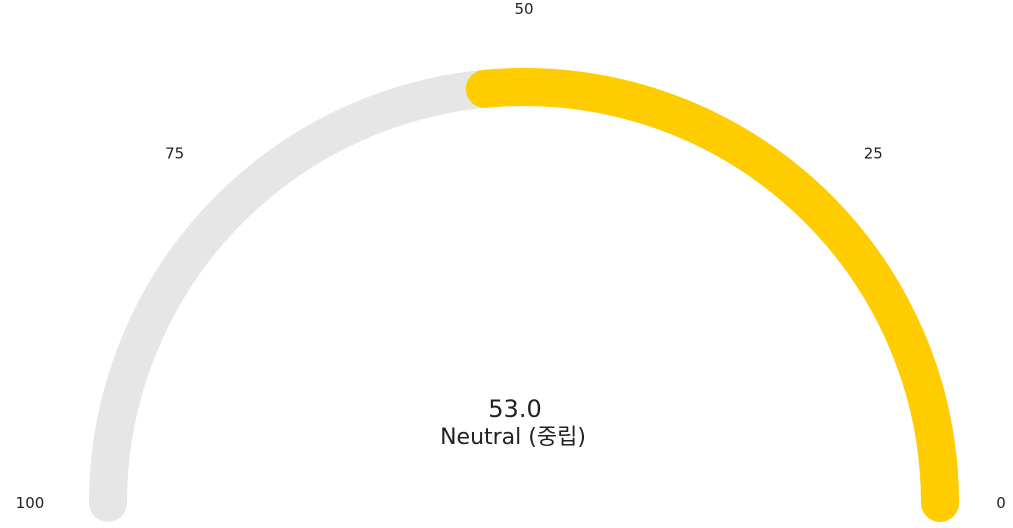 The width and height of the screenshot is (1013, 528). Describe the element at coordinates (523, 9) in the screenshot. I see `tick-label-50: 50` at that location.